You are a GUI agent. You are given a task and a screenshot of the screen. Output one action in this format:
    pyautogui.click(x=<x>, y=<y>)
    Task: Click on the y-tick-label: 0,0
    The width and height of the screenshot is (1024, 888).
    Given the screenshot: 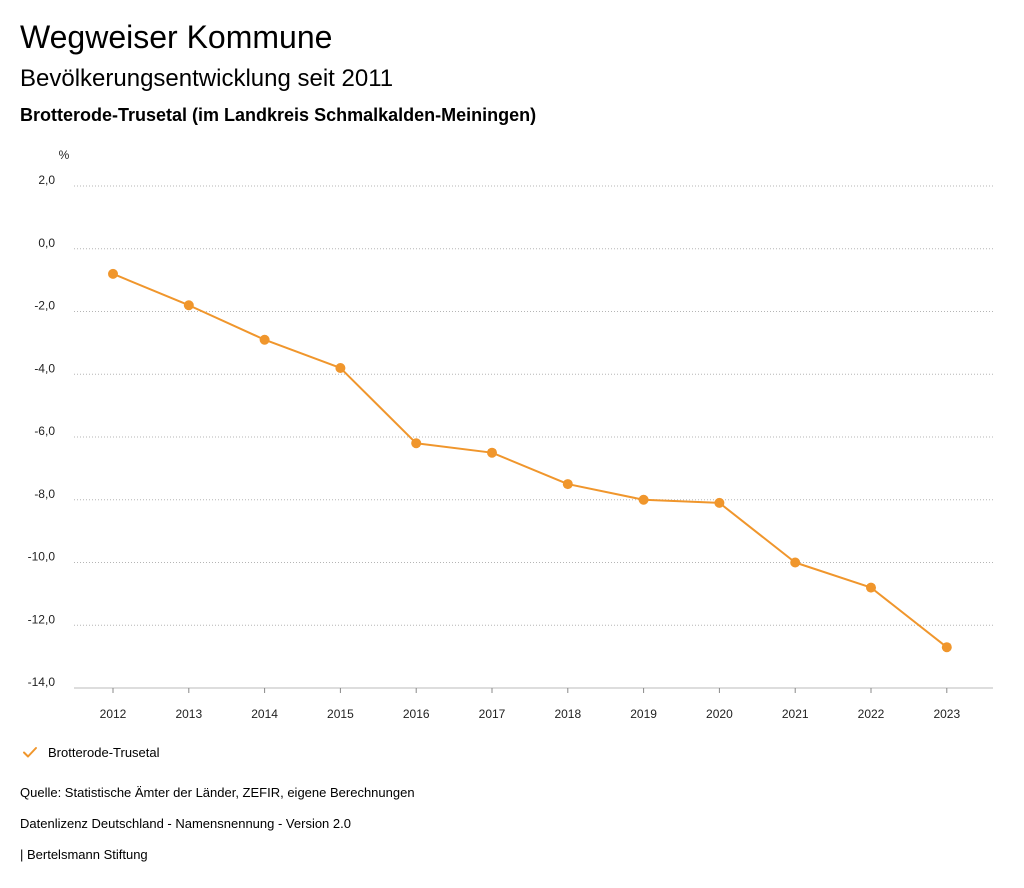 What is the action you would take?
    pyautogui.click(x=46, y=243)
    